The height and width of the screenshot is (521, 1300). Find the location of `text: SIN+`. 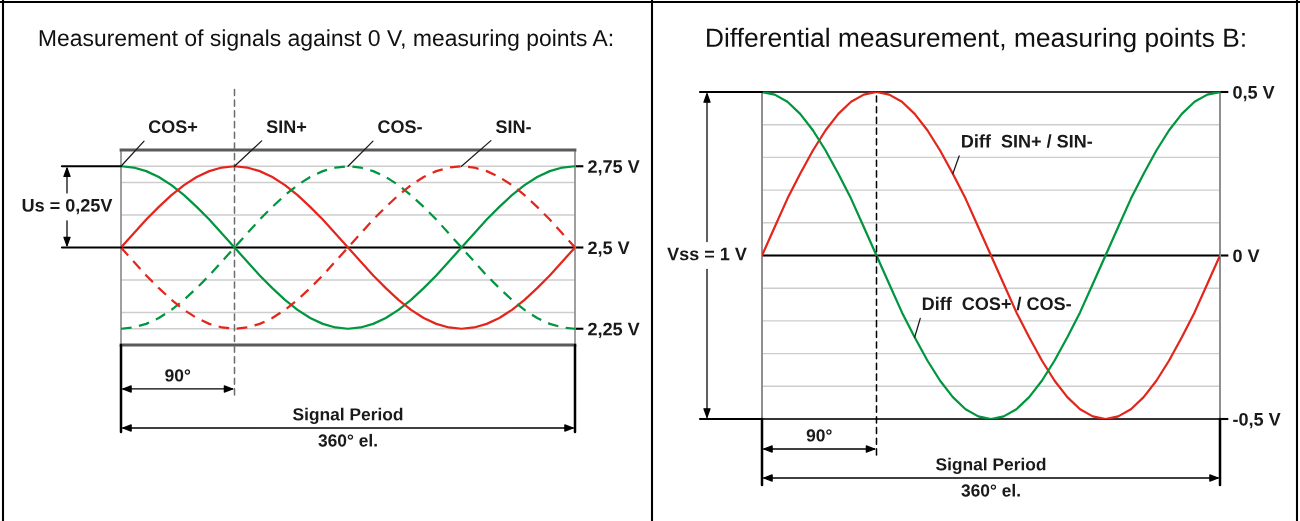

text: SIN+ is located at coordinates (286, 127).